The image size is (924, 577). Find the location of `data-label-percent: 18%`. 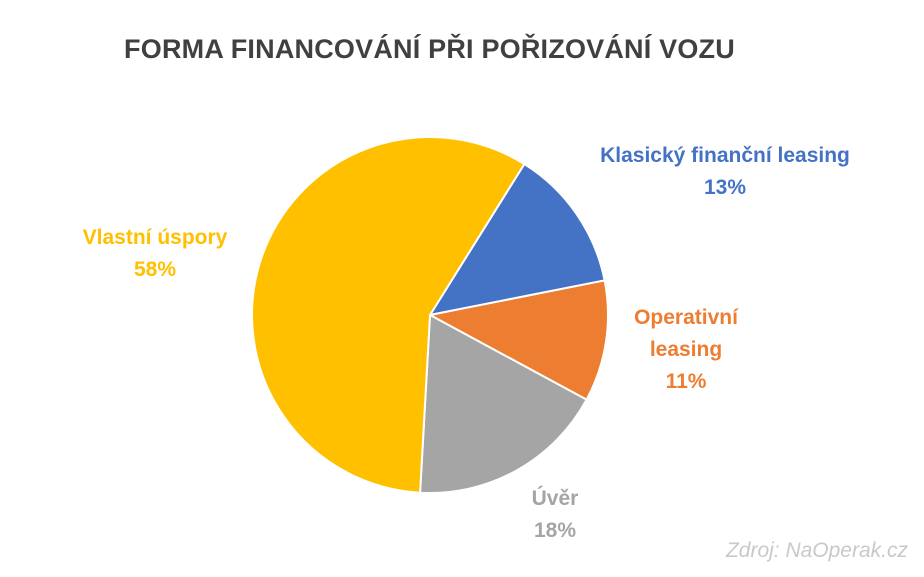

data-label-percent: 18% is located at coordinates (555, 530).